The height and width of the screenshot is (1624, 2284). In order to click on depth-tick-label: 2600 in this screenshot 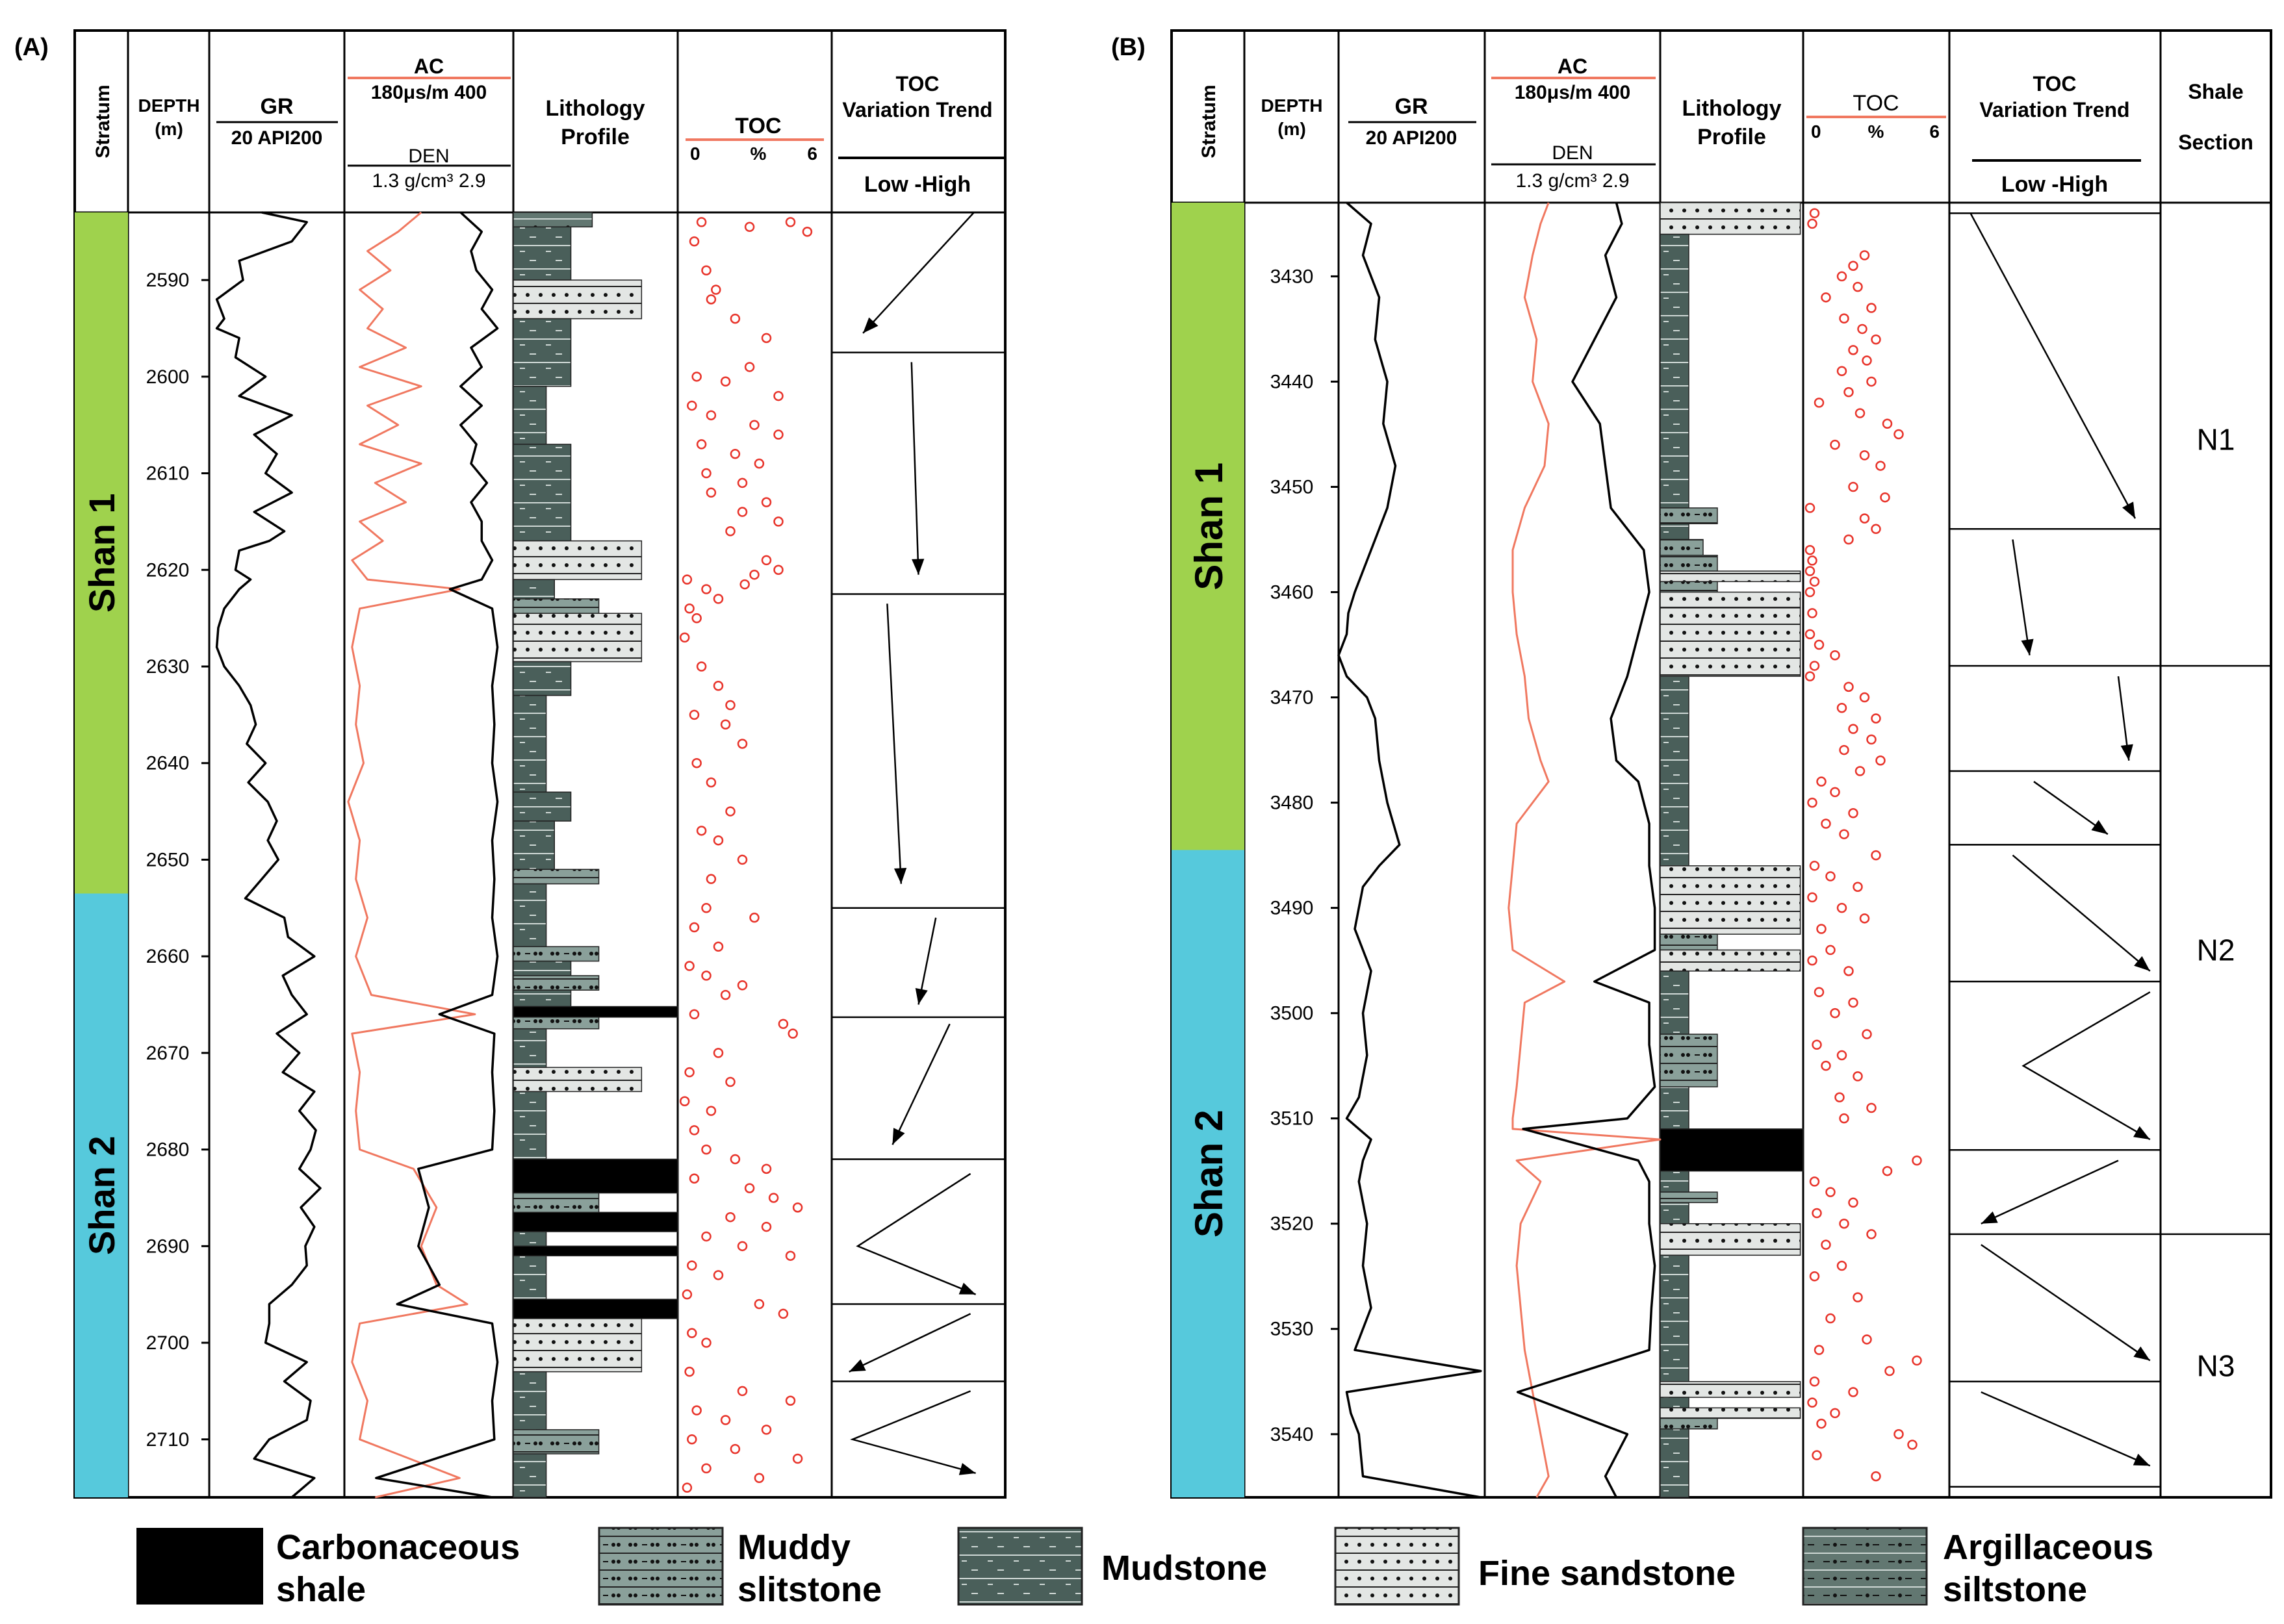, I will do `click(168, 377)`.